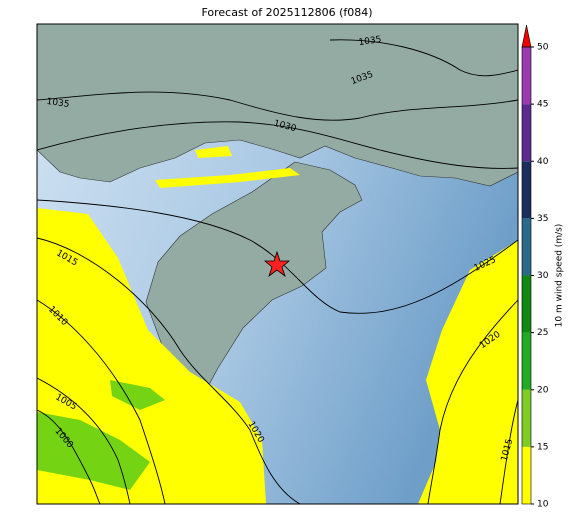 The width and height of the screenshot is (575, 532). What do you see at coordinates (137, 395) in the screenshot?
I see `wind-zone-patch` at bounding box center [137, 395].